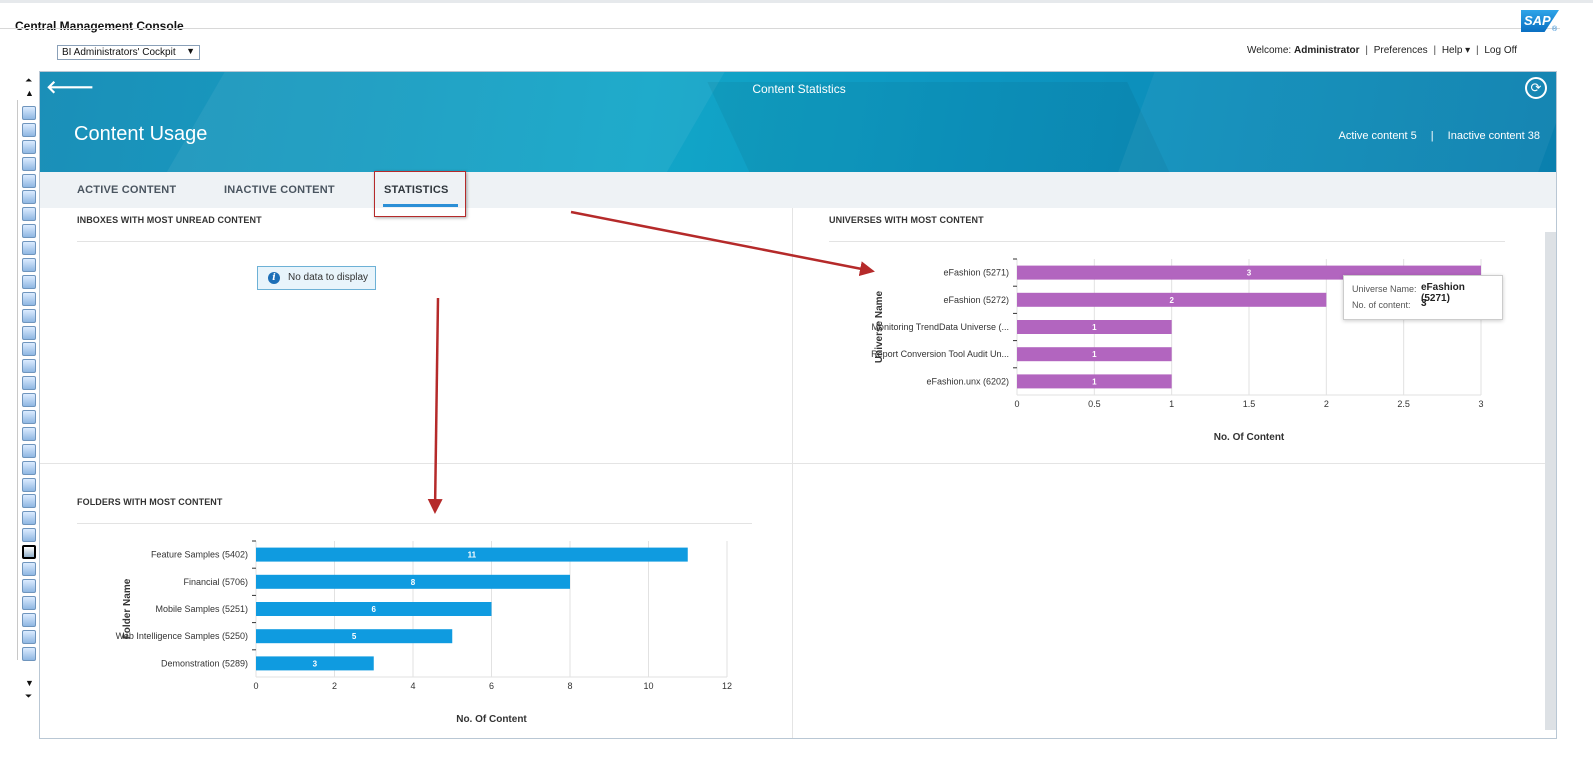  Describe the element at coordinates (1456, 50) in the screenshot. I see `help-menu: Help ▾` at that location.